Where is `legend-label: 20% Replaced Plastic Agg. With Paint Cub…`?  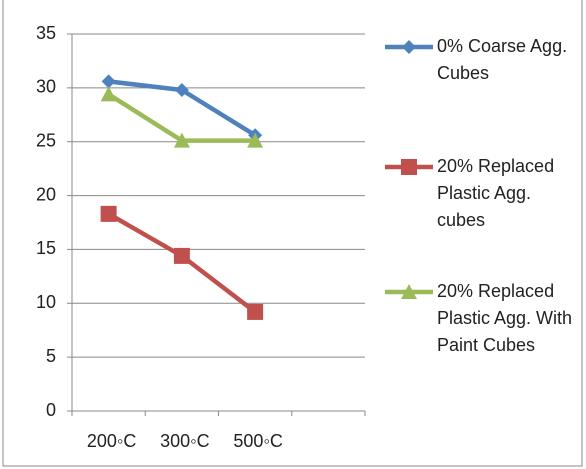 legend-label: 20% Replaced Plastic Agg. With Paint Cub… is located at coordinates (505, 318).